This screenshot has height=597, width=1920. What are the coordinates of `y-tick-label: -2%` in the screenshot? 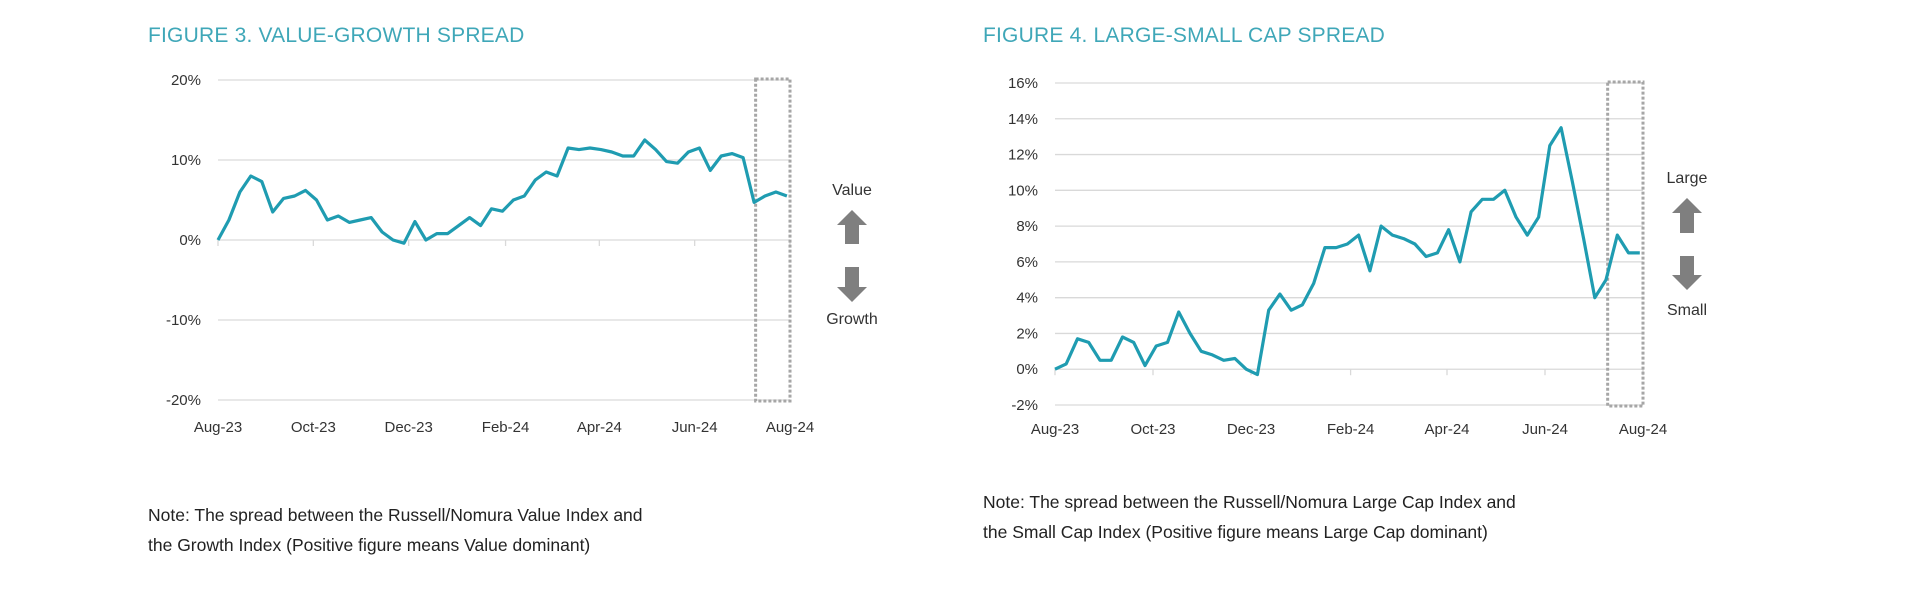 It's located at (1024, 405).